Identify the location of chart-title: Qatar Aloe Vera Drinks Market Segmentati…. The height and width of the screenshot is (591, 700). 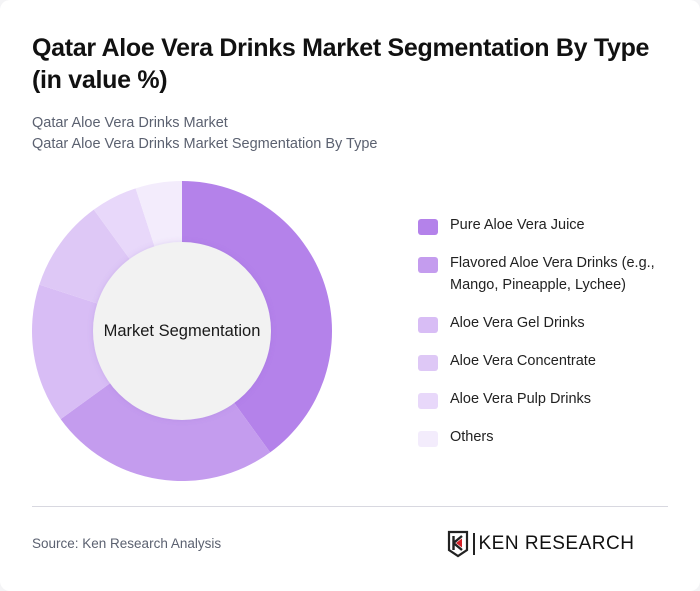
(341, 64).